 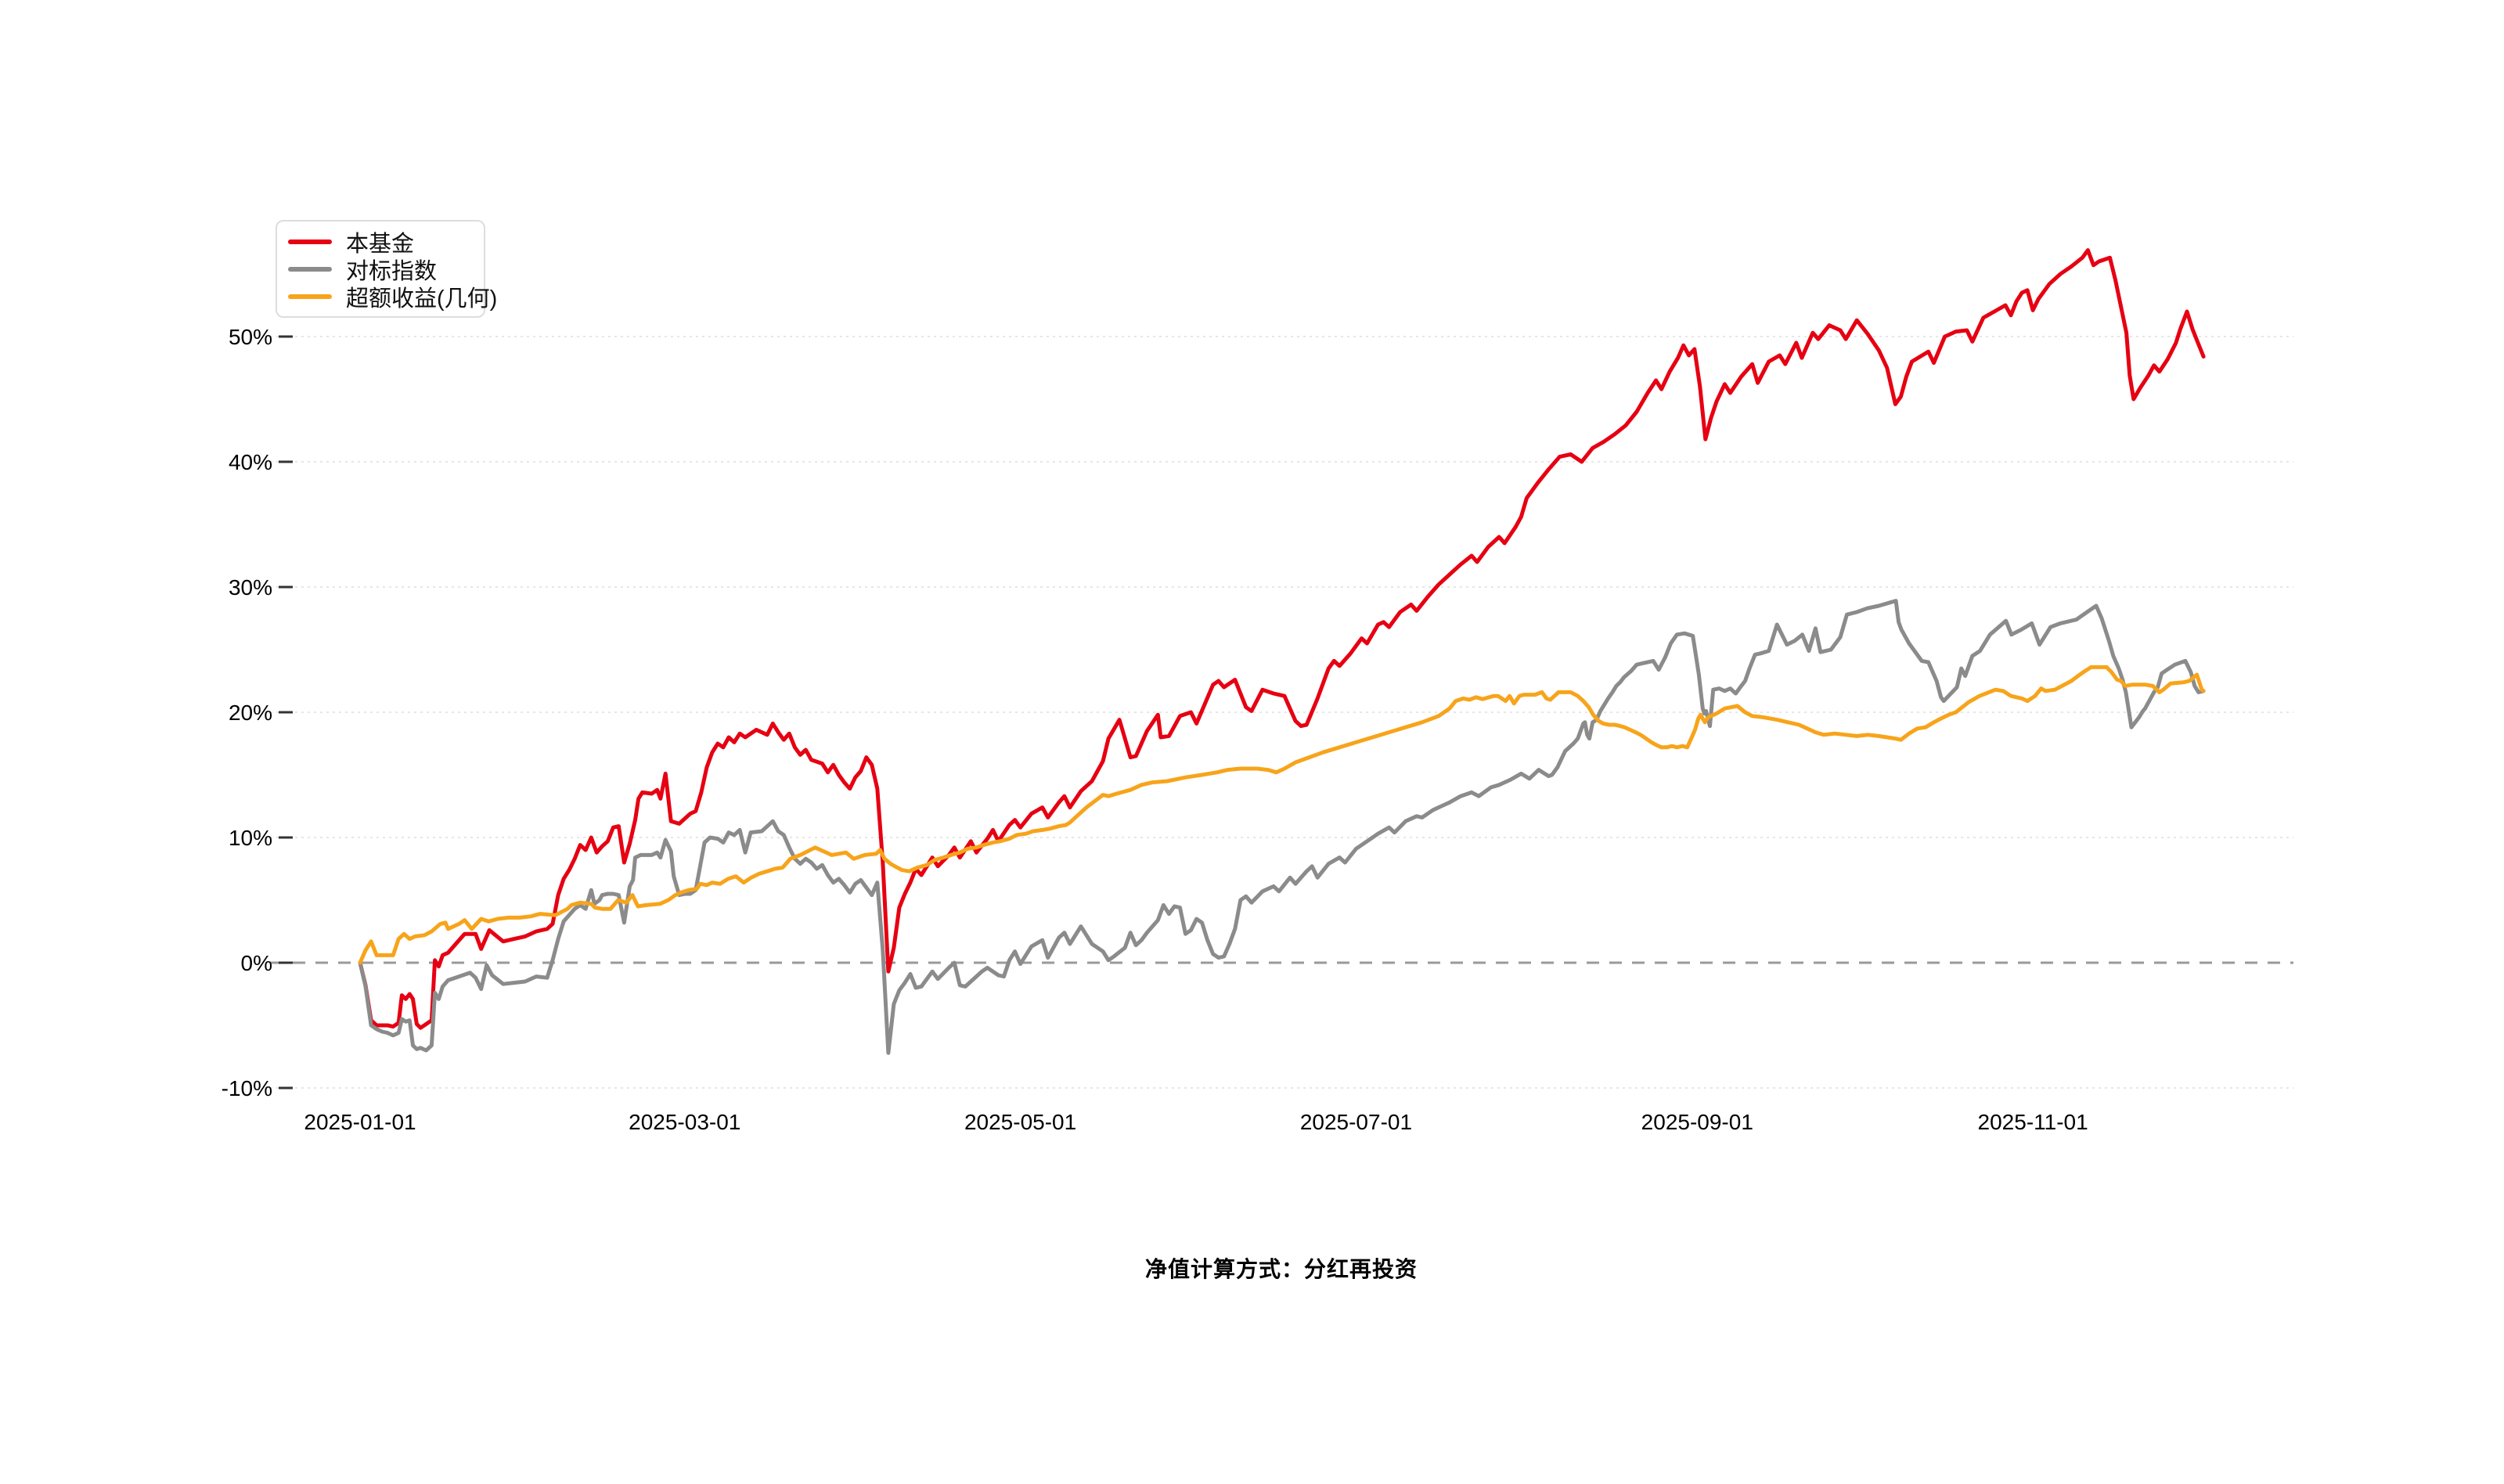 What do you see at coordinates (1697, 1122) in the screenshot?
I see `x-axis-label: 2025-09-01` at bounding box center [1697, 1122].